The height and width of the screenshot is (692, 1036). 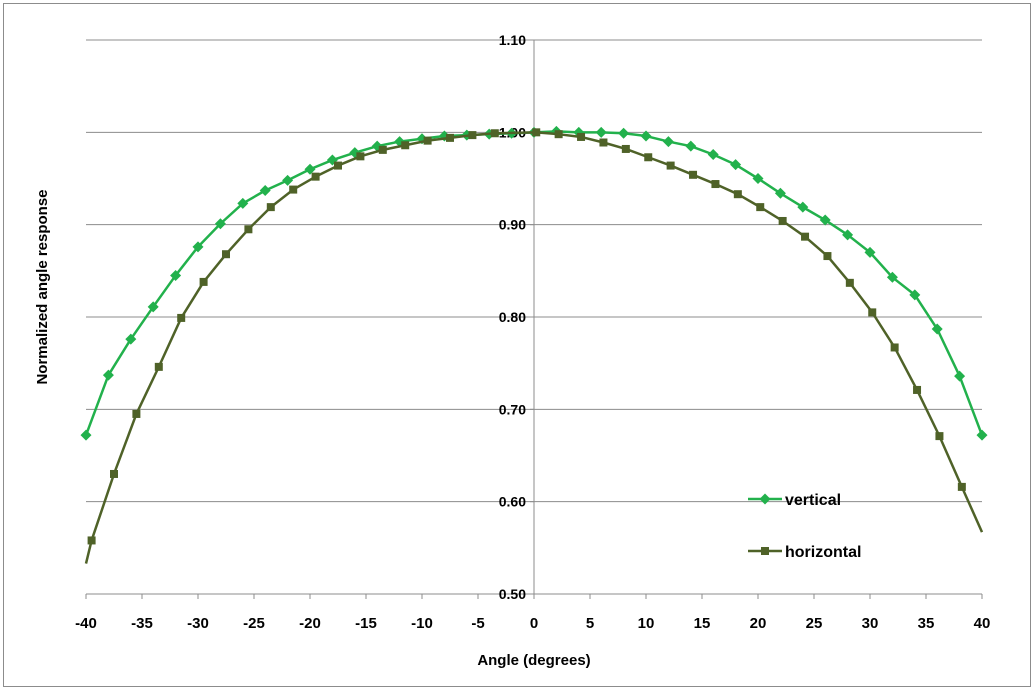 I want to click on x-tick-label: 35, so click(x=926, y=623).